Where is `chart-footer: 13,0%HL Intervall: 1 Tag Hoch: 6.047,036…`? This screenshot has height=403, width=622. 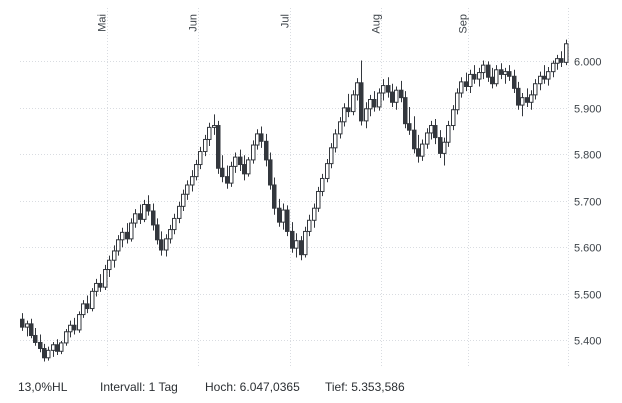 chart-footer: 13,0%HL Intervall: 1 Tag Hoch: 6.047,036… is located at coordinates (311, 388).